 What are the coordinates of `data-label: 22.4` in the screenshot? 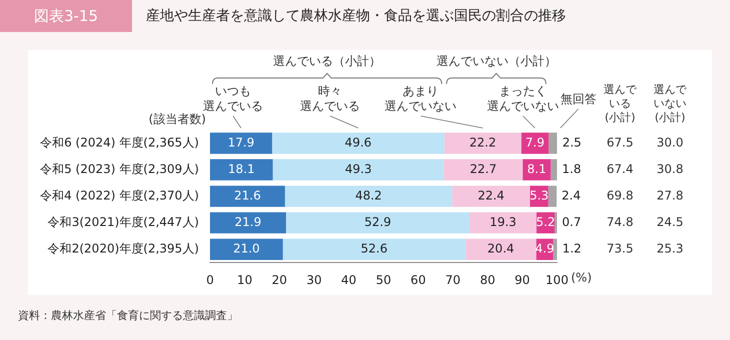 It's located at (491, 195).